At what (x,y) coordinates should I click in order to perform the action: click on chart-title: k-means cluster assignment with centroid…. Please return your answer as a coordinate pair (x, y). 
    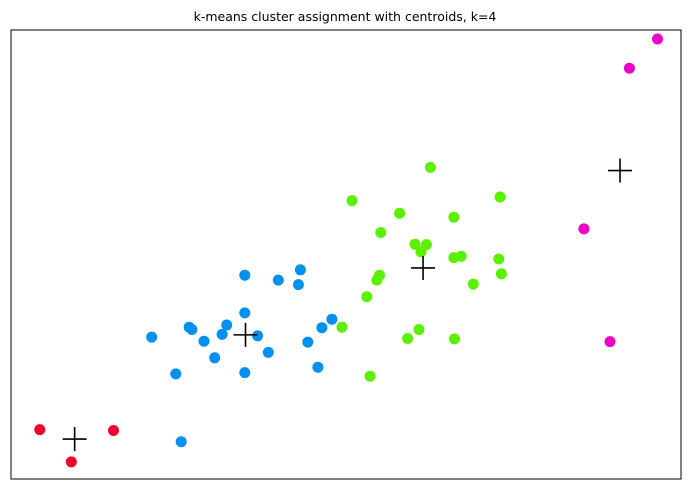
    Looking at the image, I should click on (345, 16).